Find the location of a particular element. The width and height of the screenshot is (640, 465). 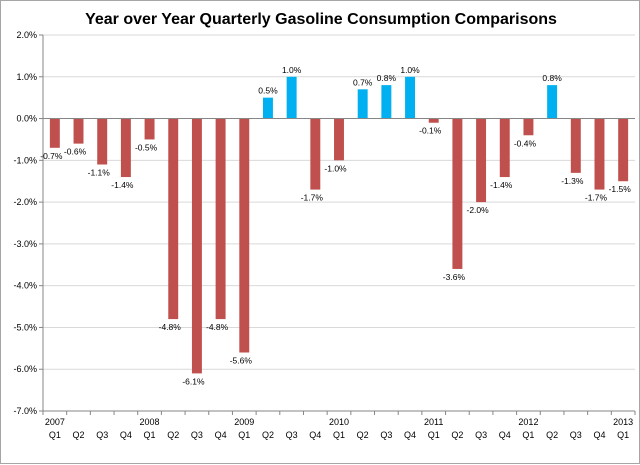

data-label: -0.5% is located at coordinates (146, 147).